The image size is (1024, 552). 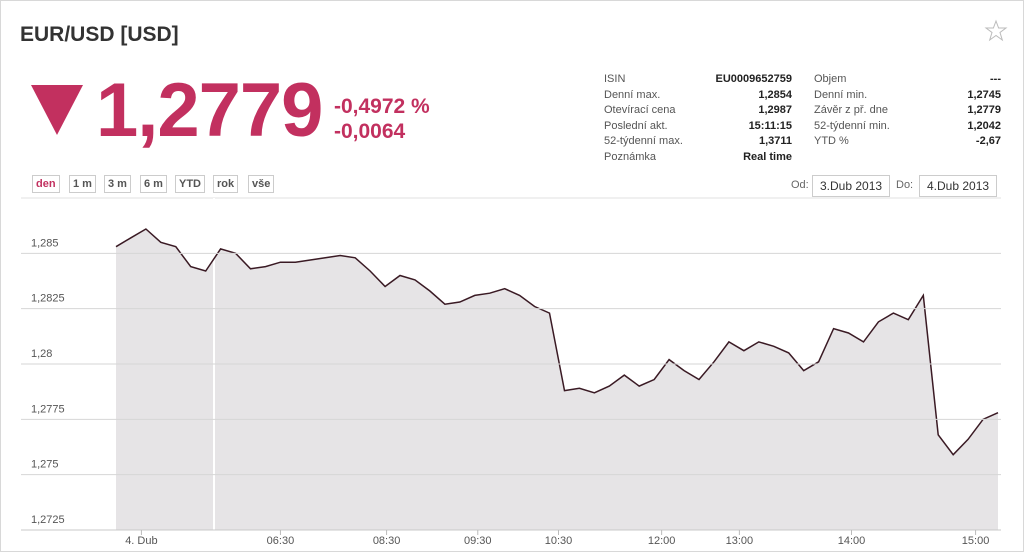 What do you see at coordinates (370, 131) in the screenshot?
I see `change: -0,0064` at bounding box center [370, 131].